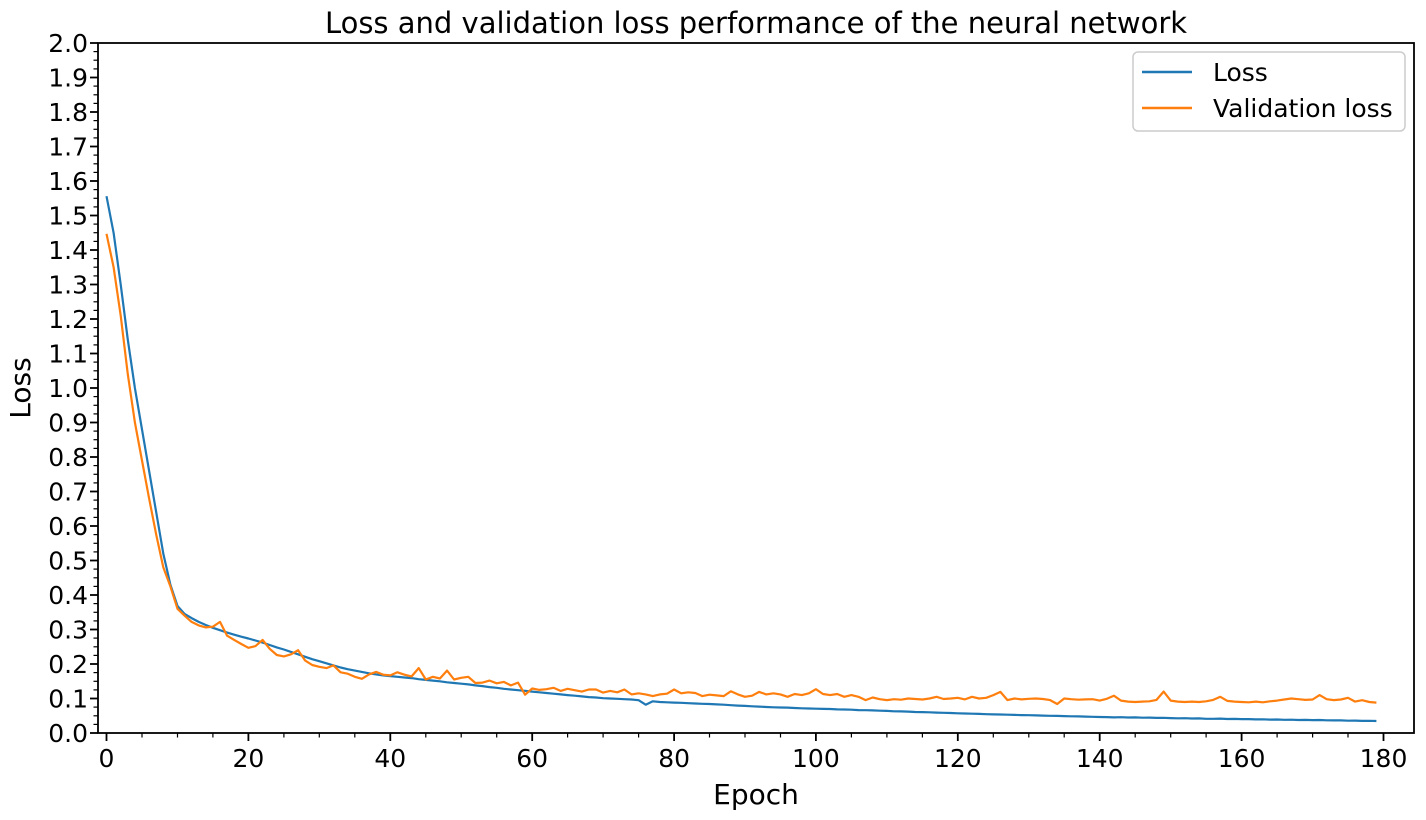  I want to click on y-tick-label: 1.8, so click(68, 112).